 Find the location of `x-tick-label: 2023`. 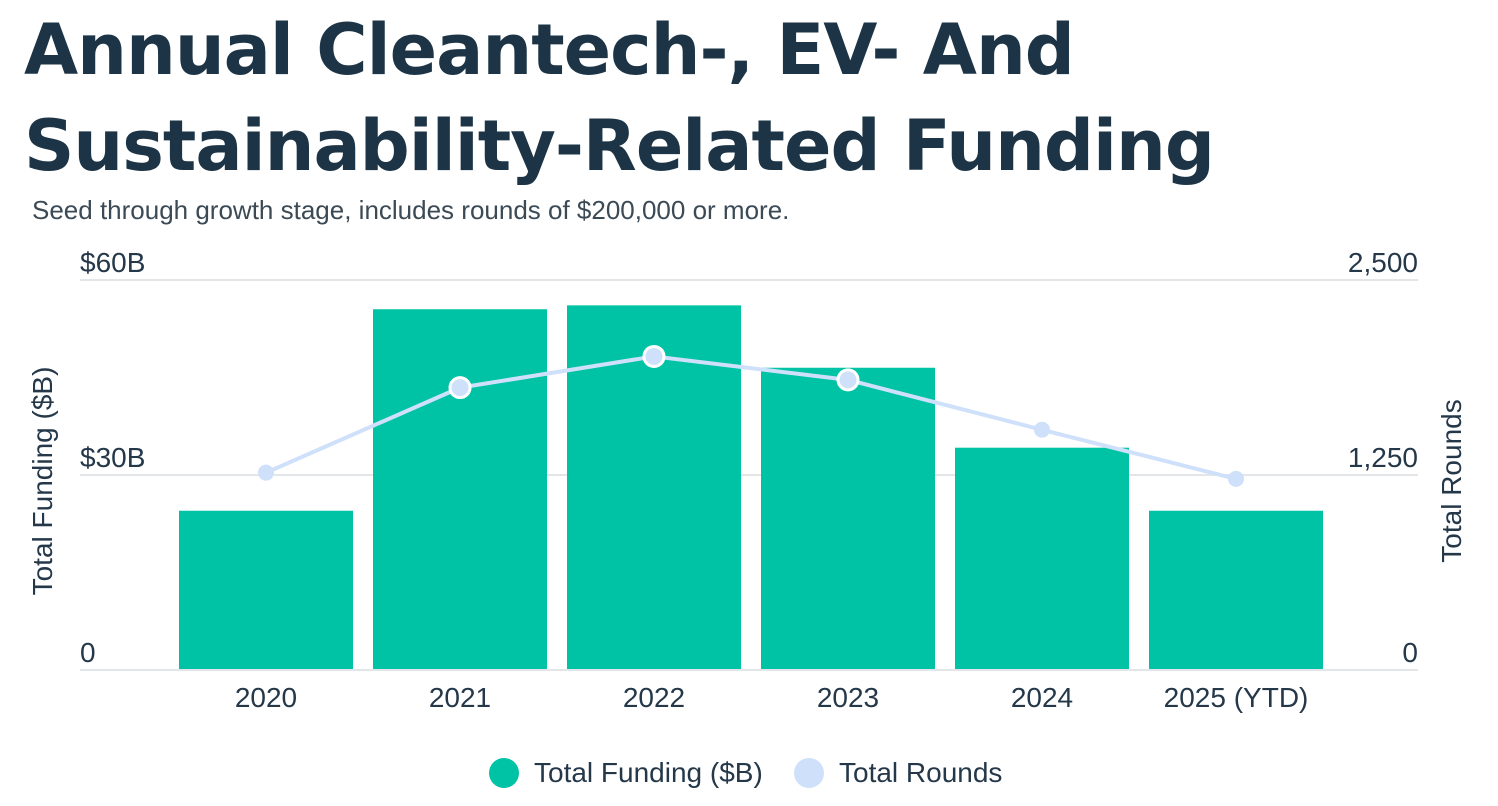

x-tick-label: 2023 is located at coordinates (848, 697).